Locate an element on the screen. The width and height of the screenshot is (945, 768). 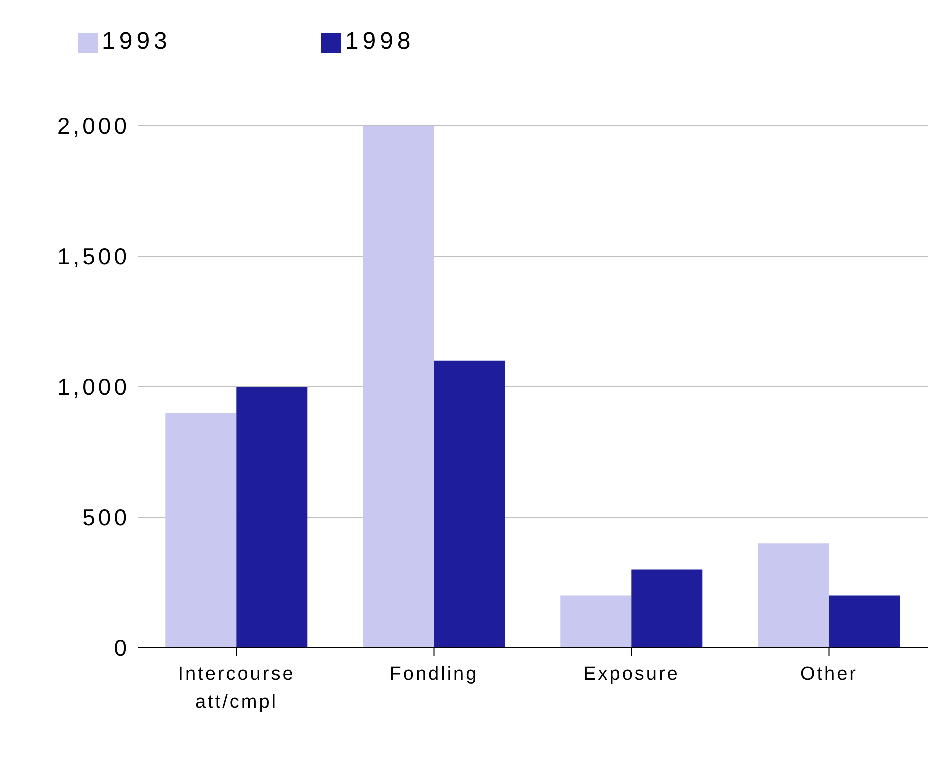
x-tick-label: Fondling is located at coordinates (434, 674).